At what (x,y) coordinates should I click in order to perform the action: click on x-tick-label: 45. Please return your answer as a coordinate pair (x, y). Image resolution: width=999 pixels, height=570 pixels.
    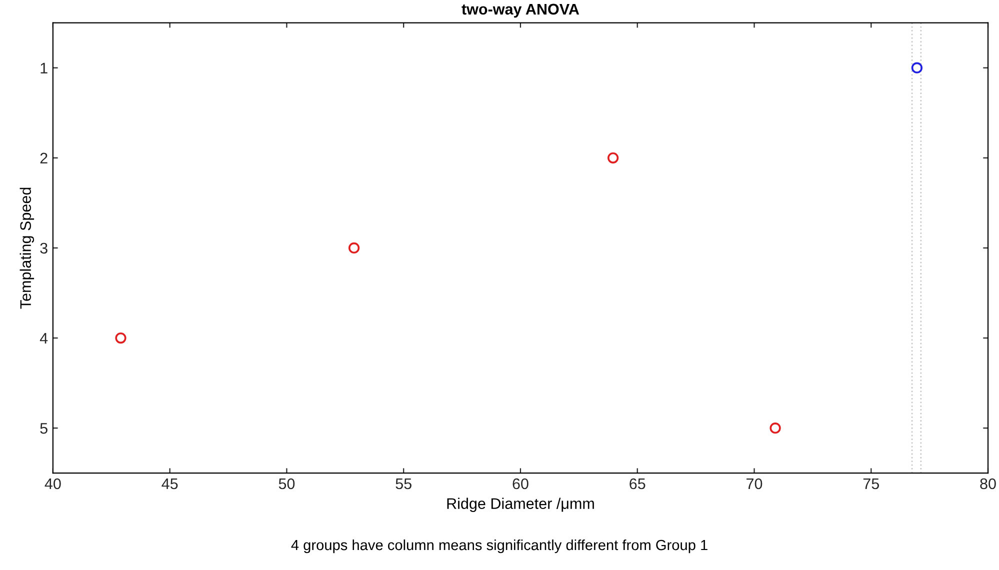
    Looking at the image, I should click on (170, 484).